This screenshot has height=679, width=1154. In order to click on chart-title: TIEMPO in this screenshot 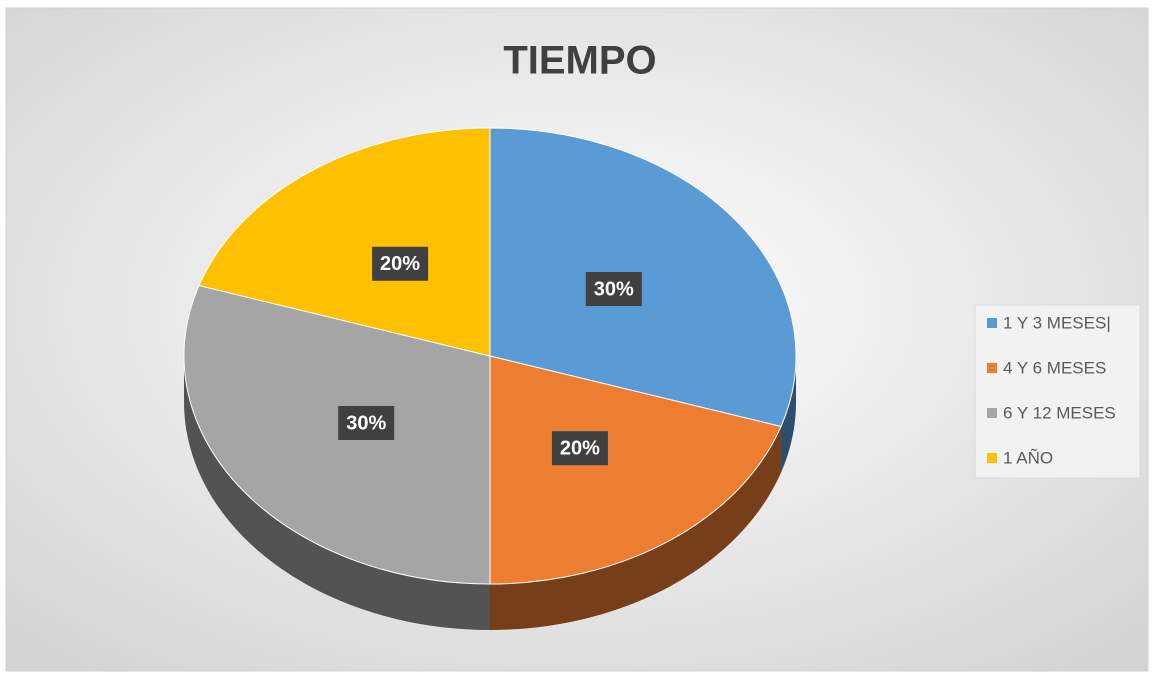, I will do `click(579, 61)`.